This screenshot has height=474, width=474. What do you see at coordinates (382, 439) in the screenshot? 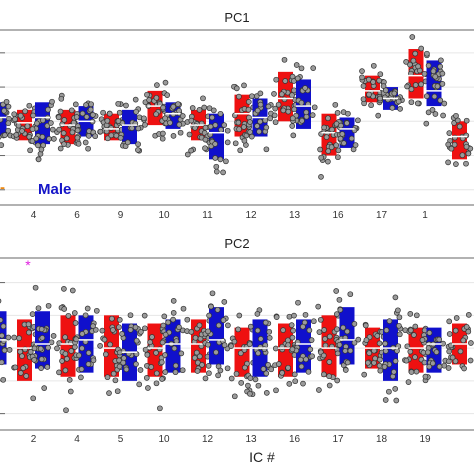
I see `x-tick-label-pc2-9: 18` at bounding box center [382, 439].